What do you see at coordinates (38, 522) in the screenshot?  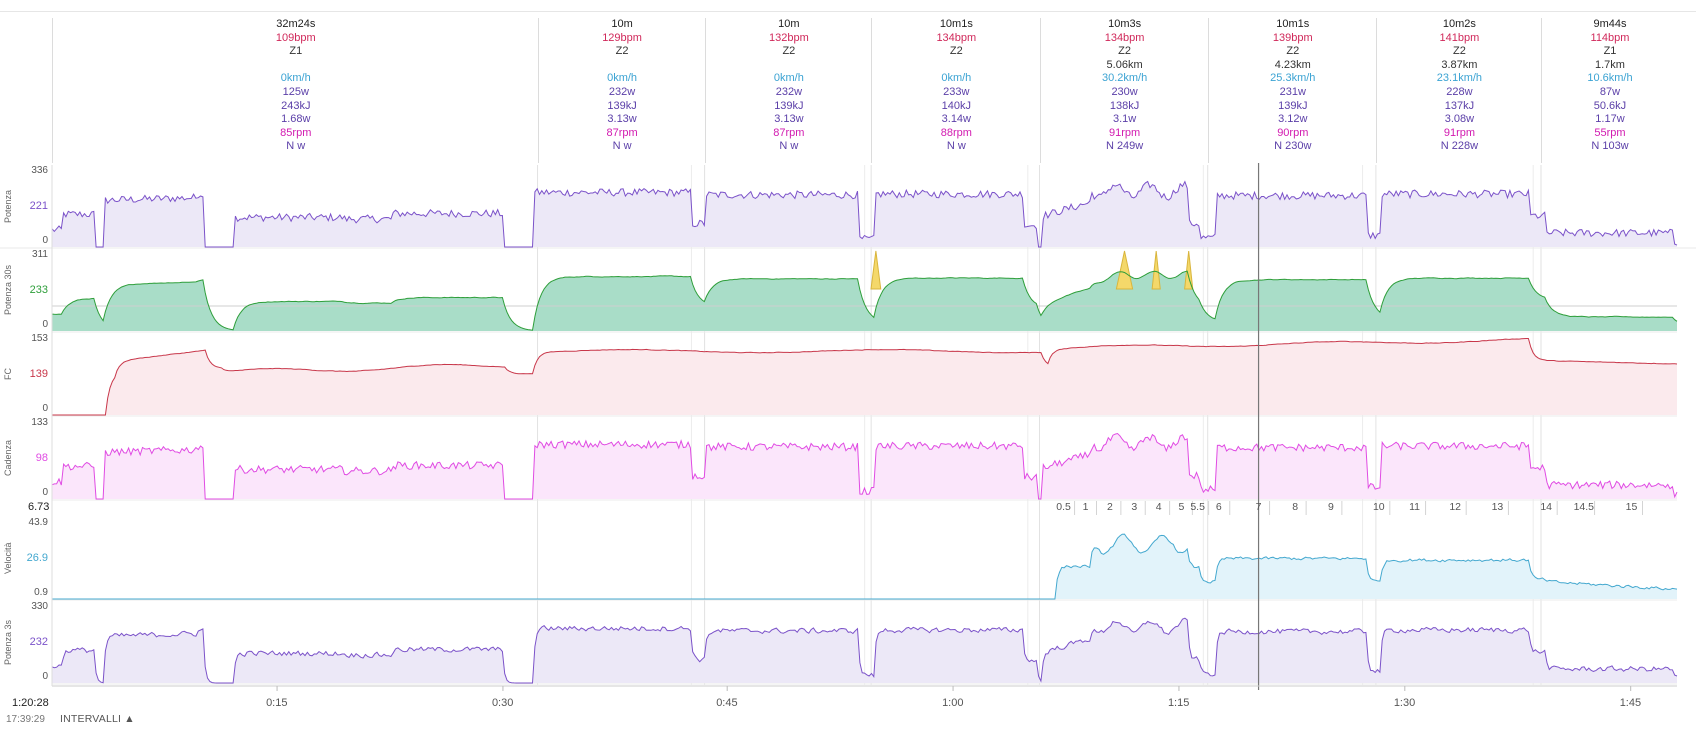 I see `panel-tick-top: 43.9` at bounding box center [38, 522].